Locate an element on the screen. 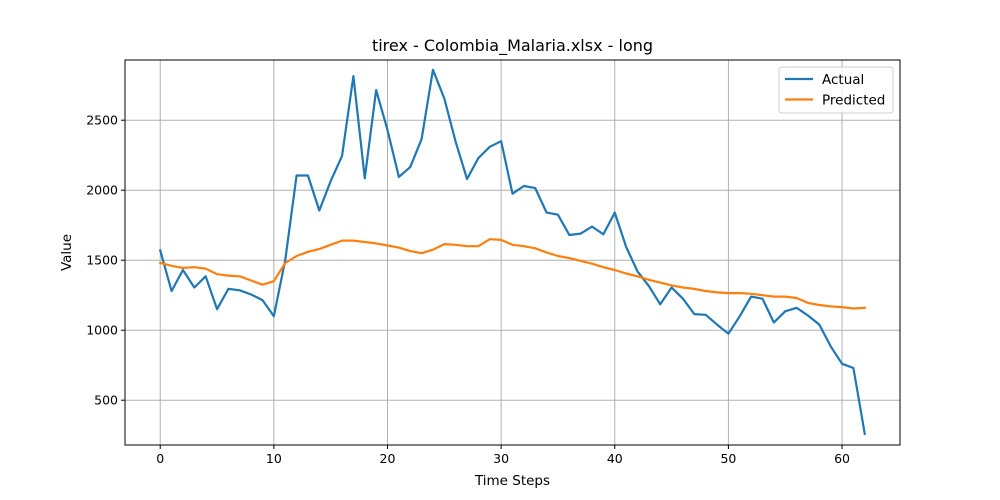 This screenshot has width=1000, height=500. y-tick-label: 2000 is located at coordinates (102, 190).